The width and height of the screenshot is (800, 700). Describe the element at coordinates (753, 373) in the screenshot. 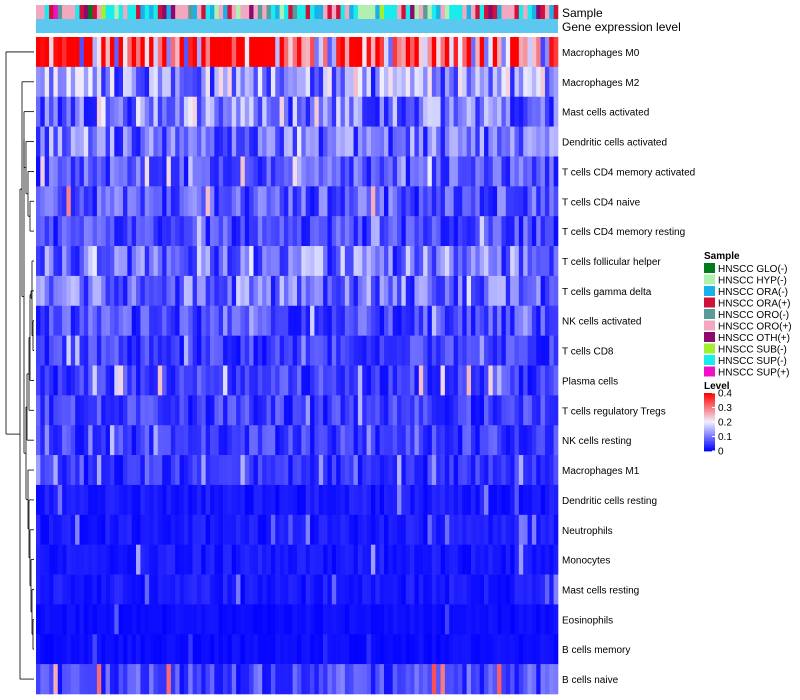

I see `legend-label: HNSCC SUP(+)` at that location.